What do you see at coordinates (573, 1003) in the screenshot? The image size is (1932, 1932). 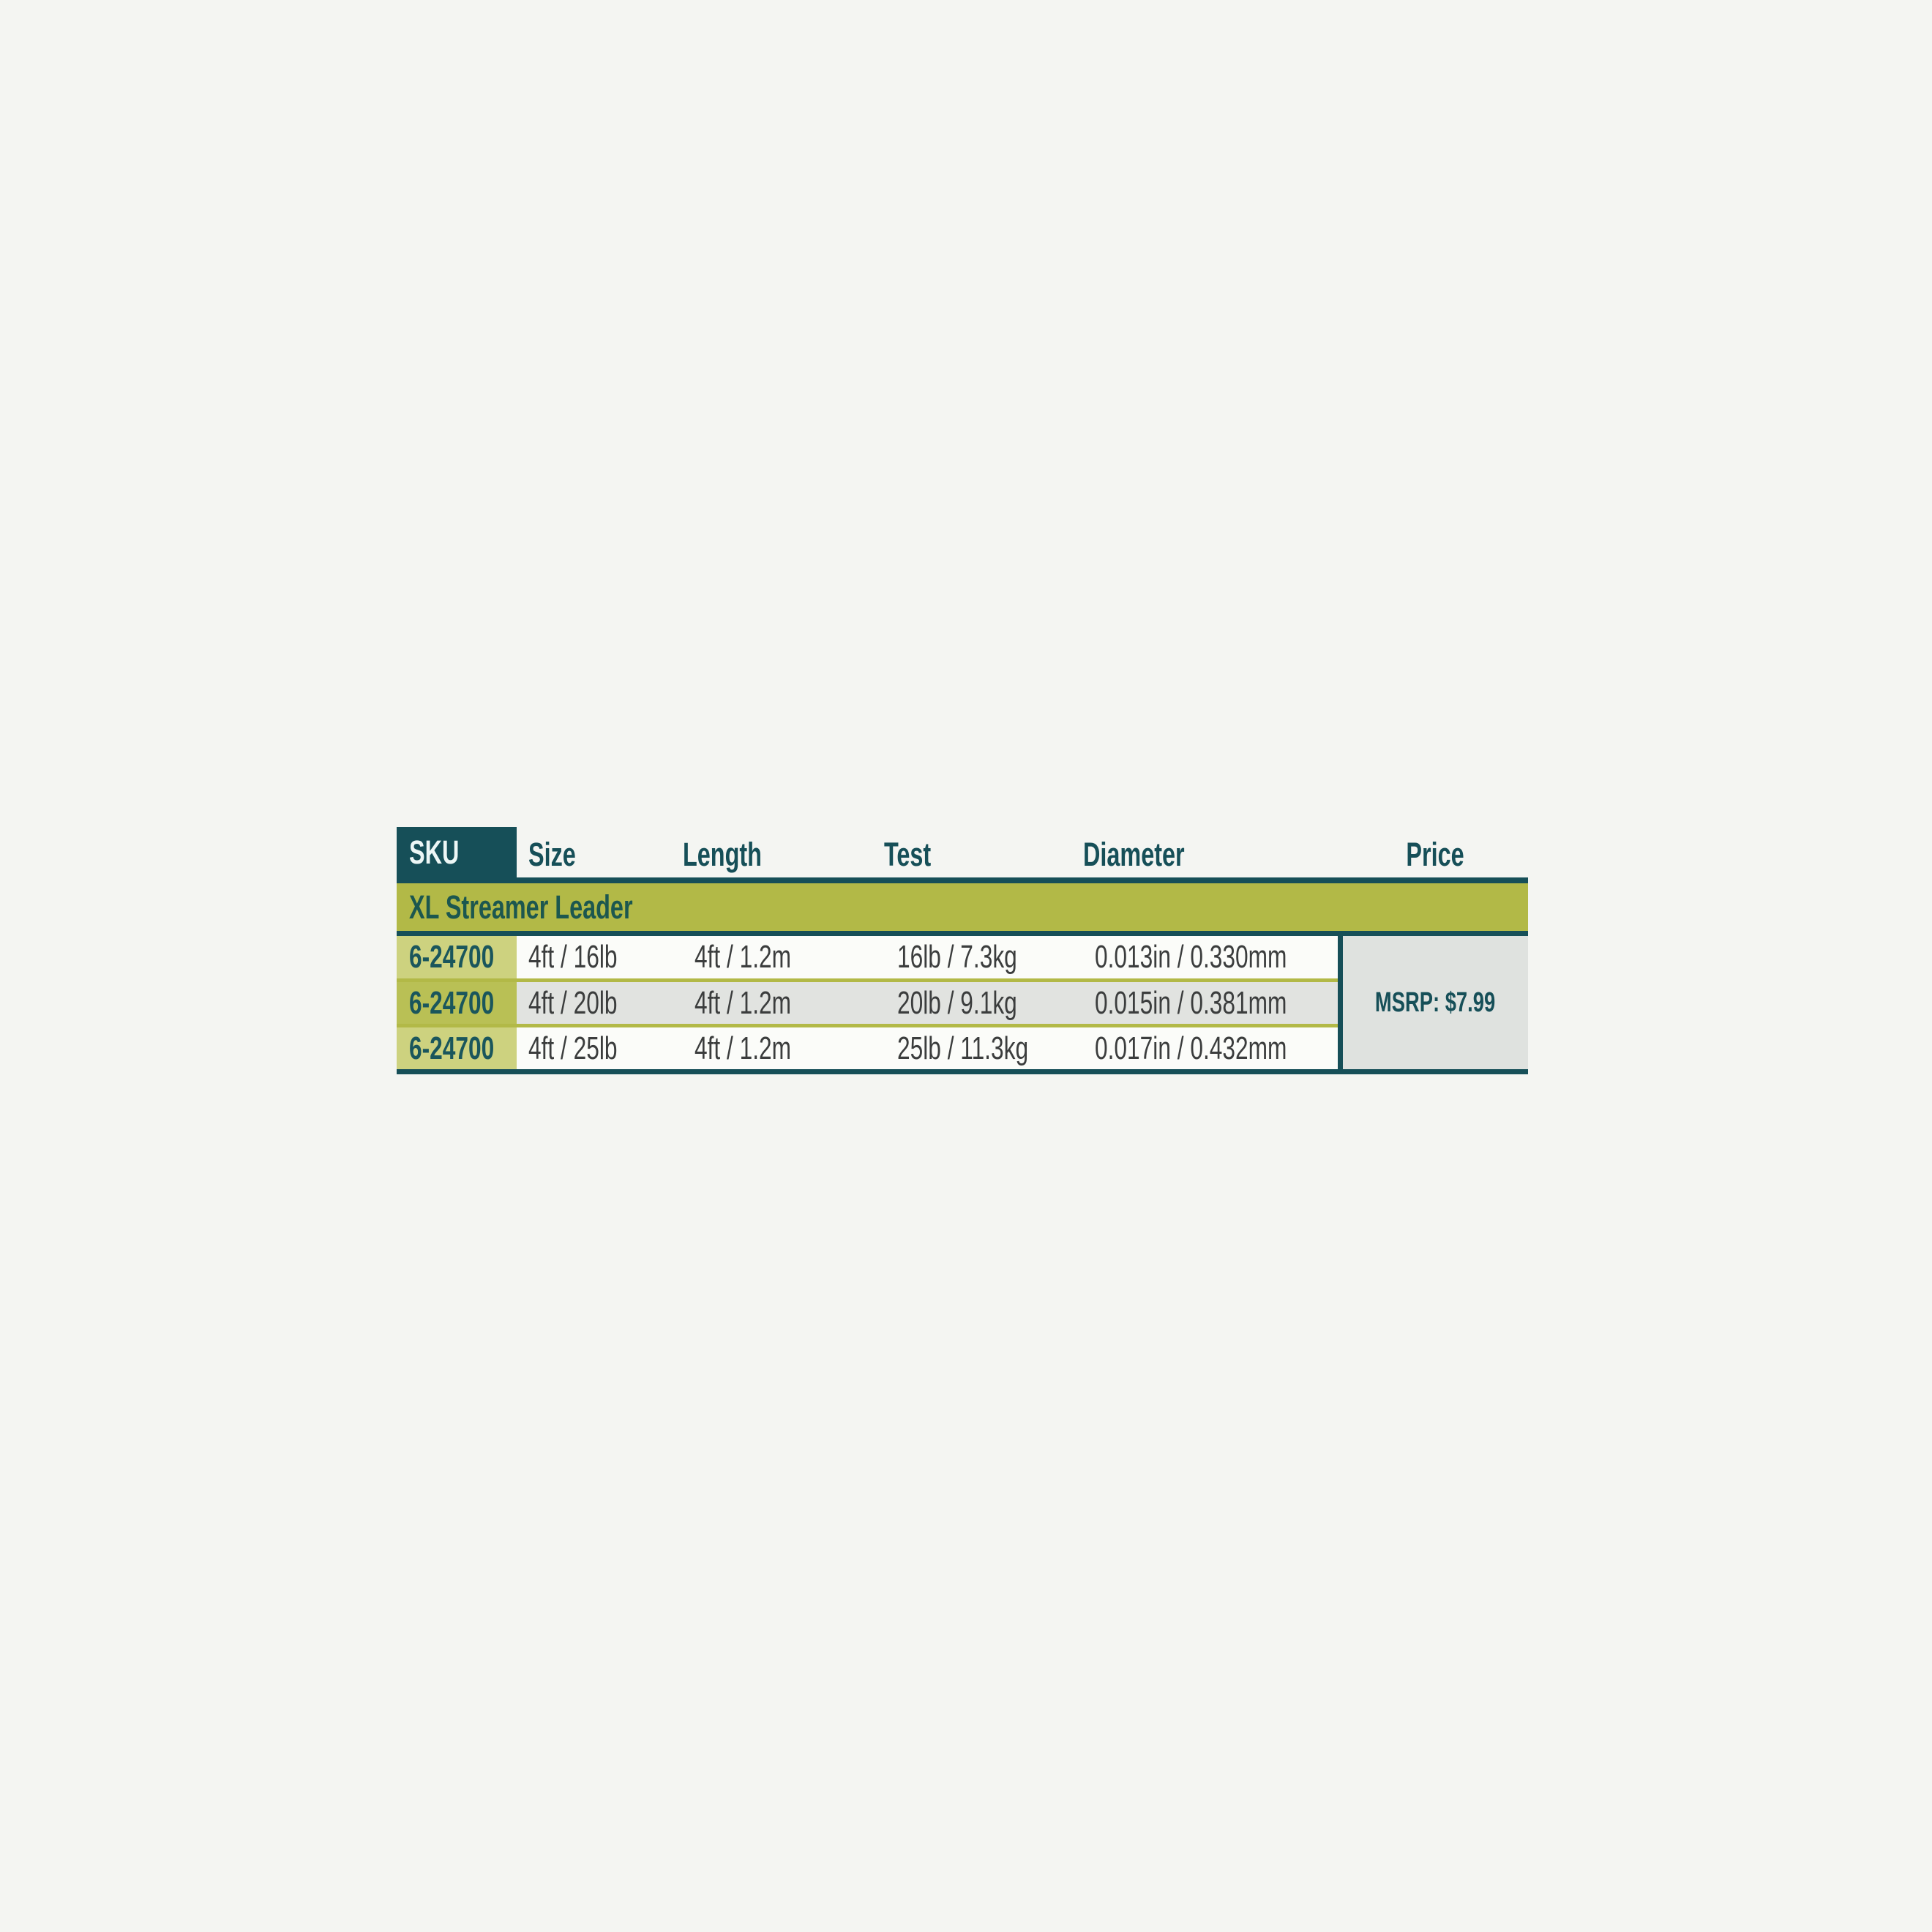 I see `size-cell: 4ft / 20lb` at bounding box center [573, 1003].